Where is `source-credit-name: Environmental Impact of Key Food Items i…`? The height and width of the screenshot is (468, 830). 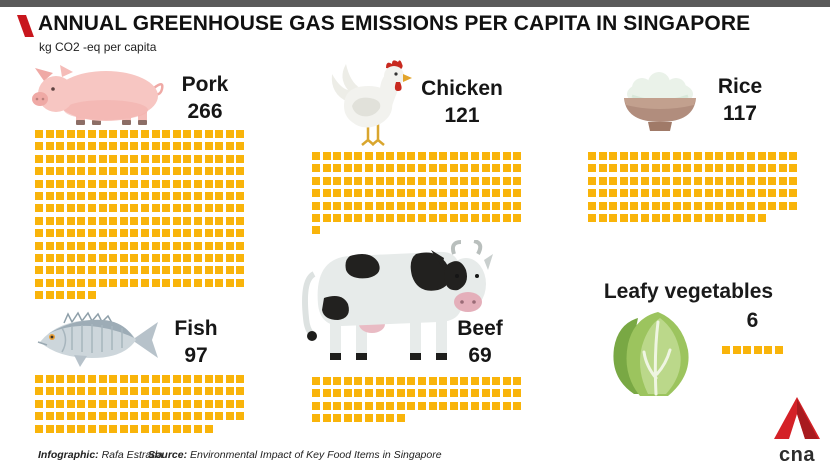
source-credit-name: Environmental Impact of Key Food Items i… is located at coordinates (314, 455).